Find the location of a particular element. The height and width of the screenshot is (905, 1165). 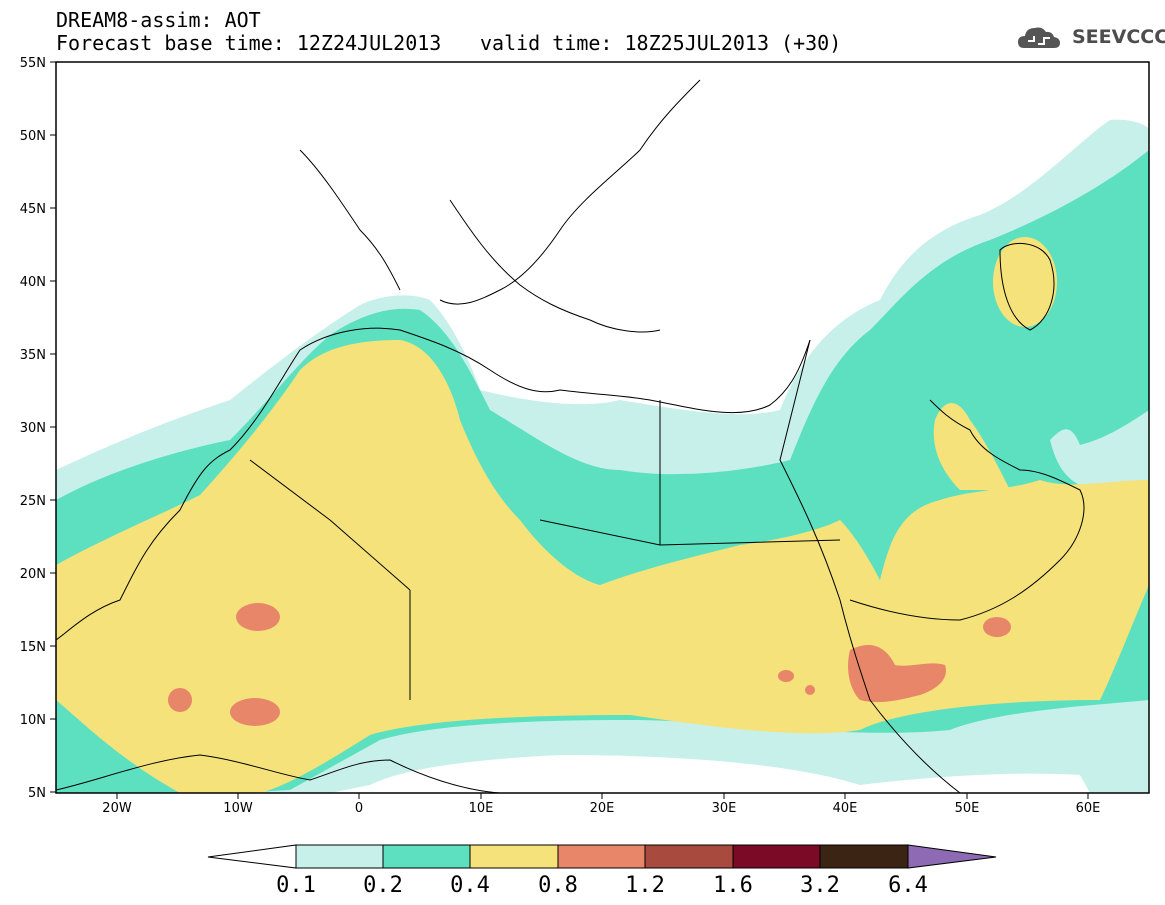

aot-patch-yemen is located at coordinates (897, 674).